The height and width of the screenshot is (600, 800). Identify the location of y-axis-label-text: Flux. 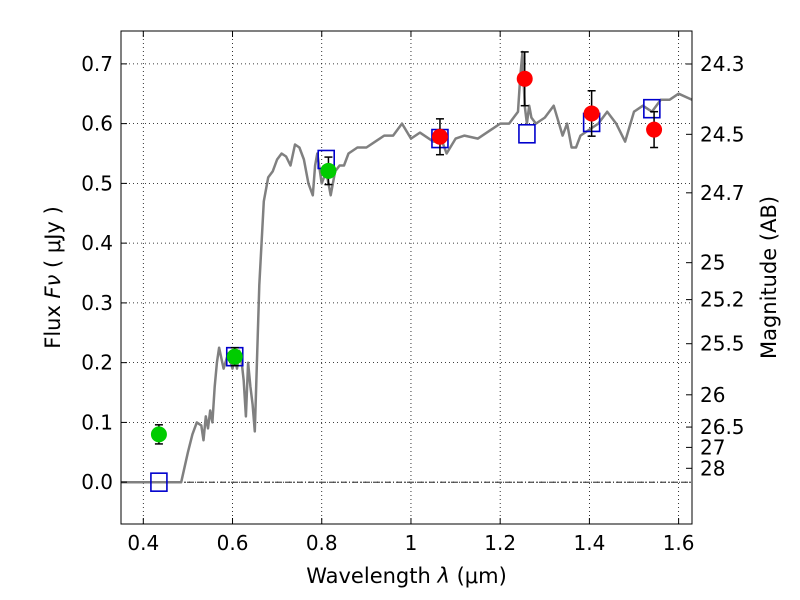
(53, 323).